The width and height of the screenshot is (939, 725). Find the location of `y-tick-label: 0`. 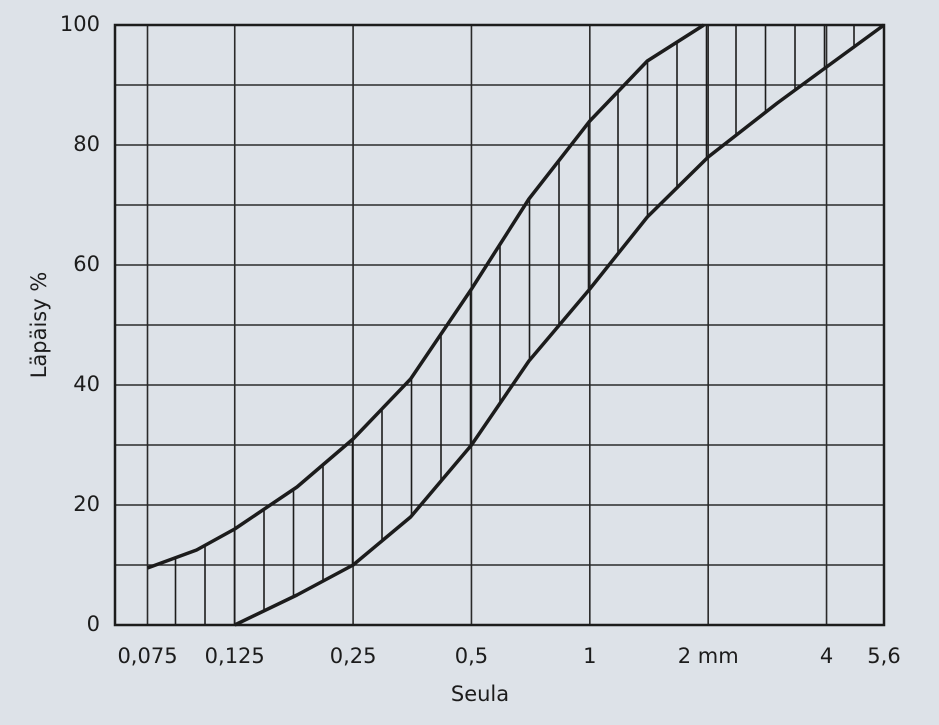

y-tick-label: 0 is located at coordinates (93, 624).